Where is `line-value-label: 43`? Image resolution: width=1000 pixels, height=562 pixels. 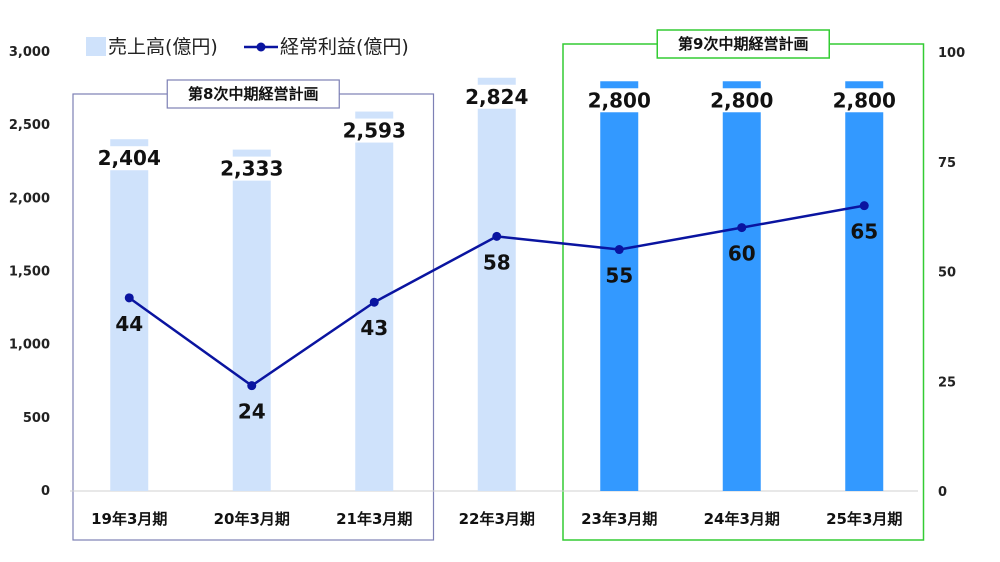
line-value-label: 43 is located at coordinates (374, 328).